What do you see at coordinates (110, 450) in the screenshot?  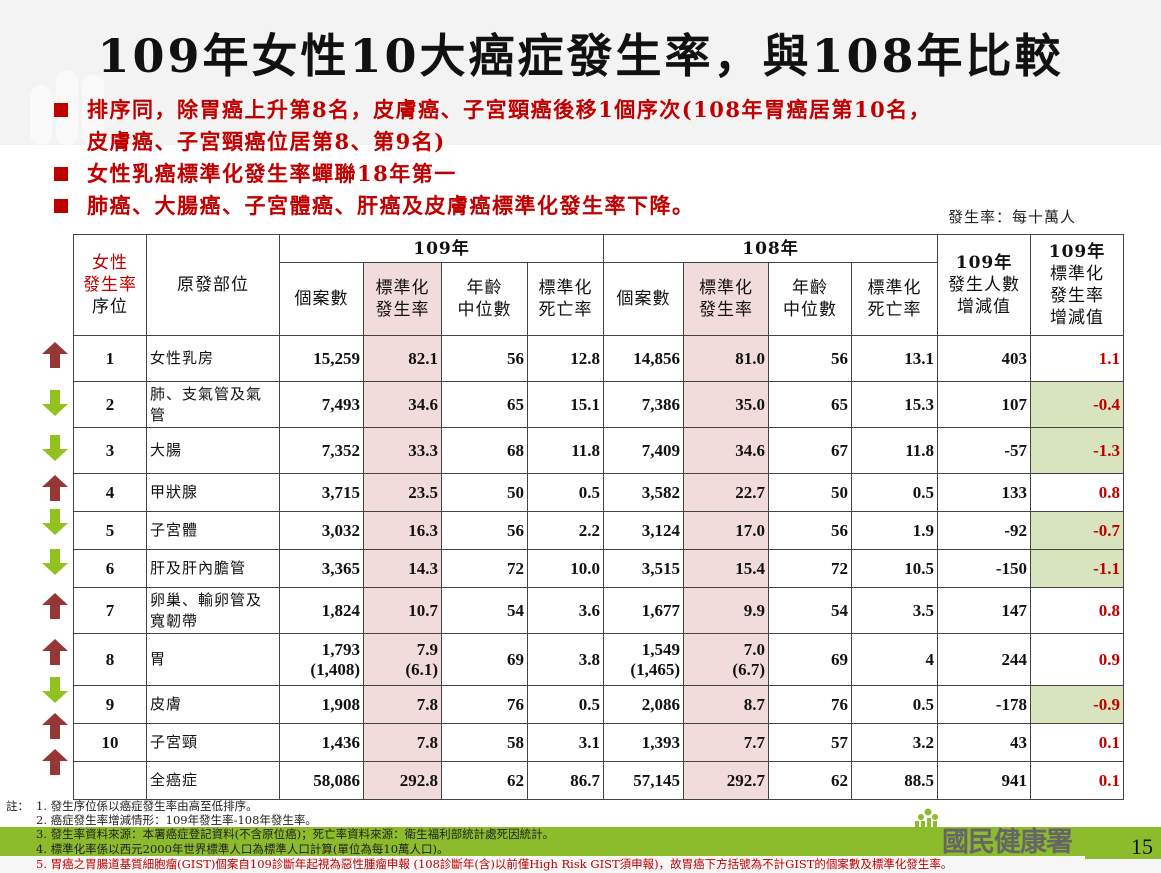 I see `rank-cell: 3` at bounding box center [110, 450].